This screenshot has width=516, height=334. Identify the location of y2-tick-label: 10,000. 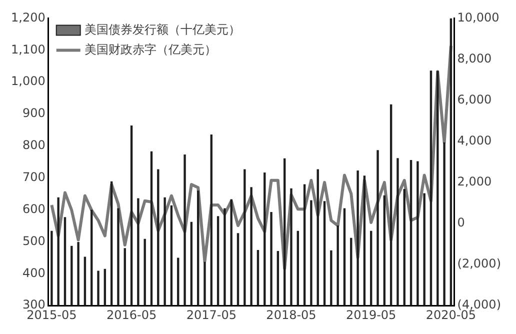
(478, 17).